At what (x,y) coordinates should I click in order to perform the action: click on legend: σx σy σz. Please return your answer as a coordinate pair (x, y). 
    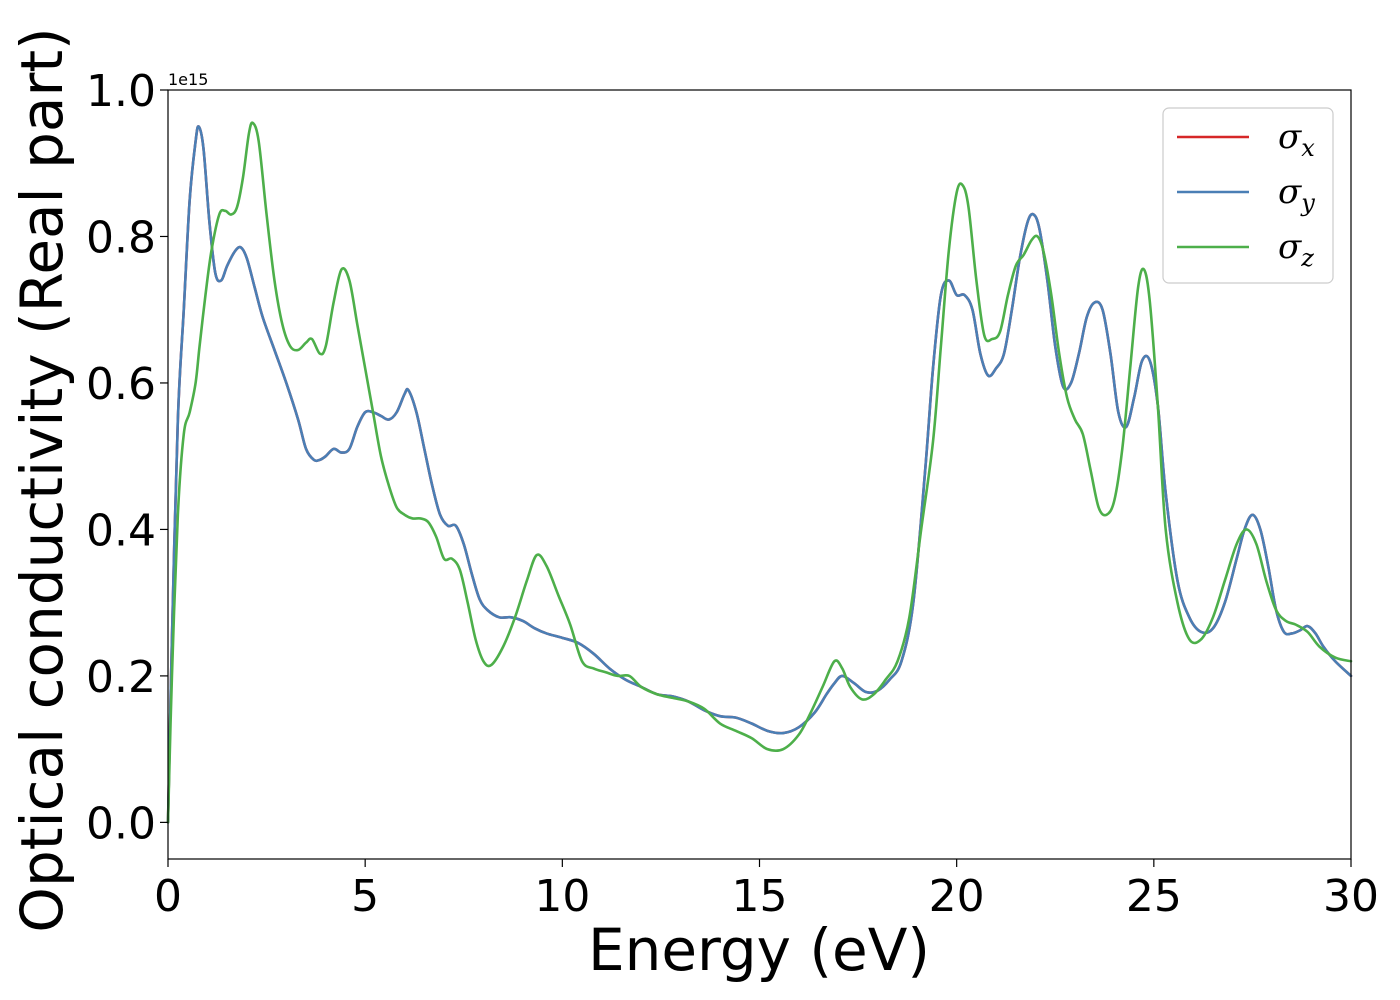
    Looking at the image, I should click on (1248, 195).